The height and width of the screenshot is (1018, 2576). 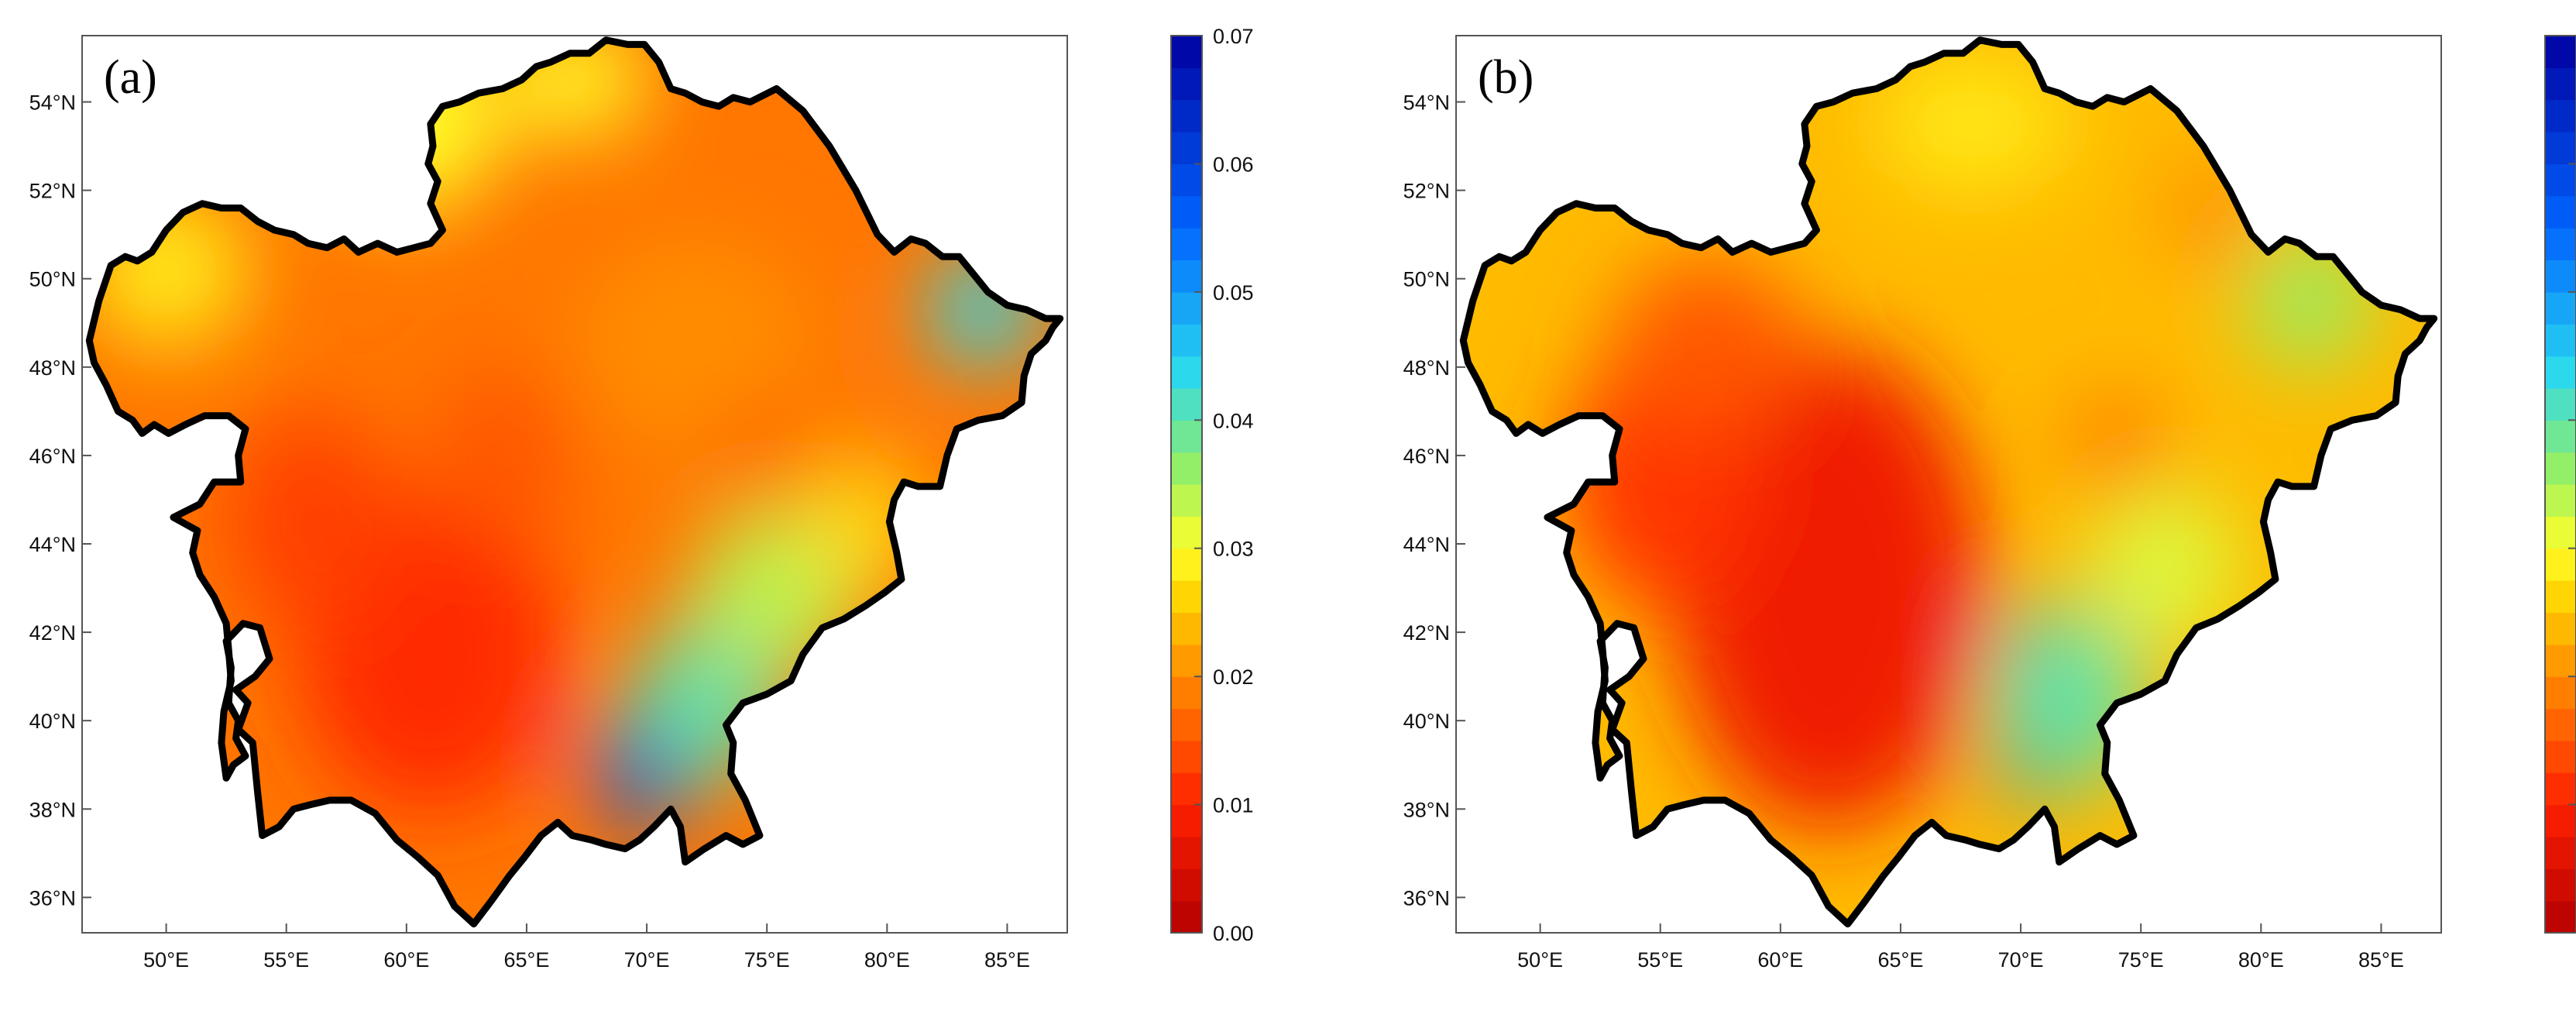 I want to click on y-tick-label: 50°N, so click(x=52, y=279).